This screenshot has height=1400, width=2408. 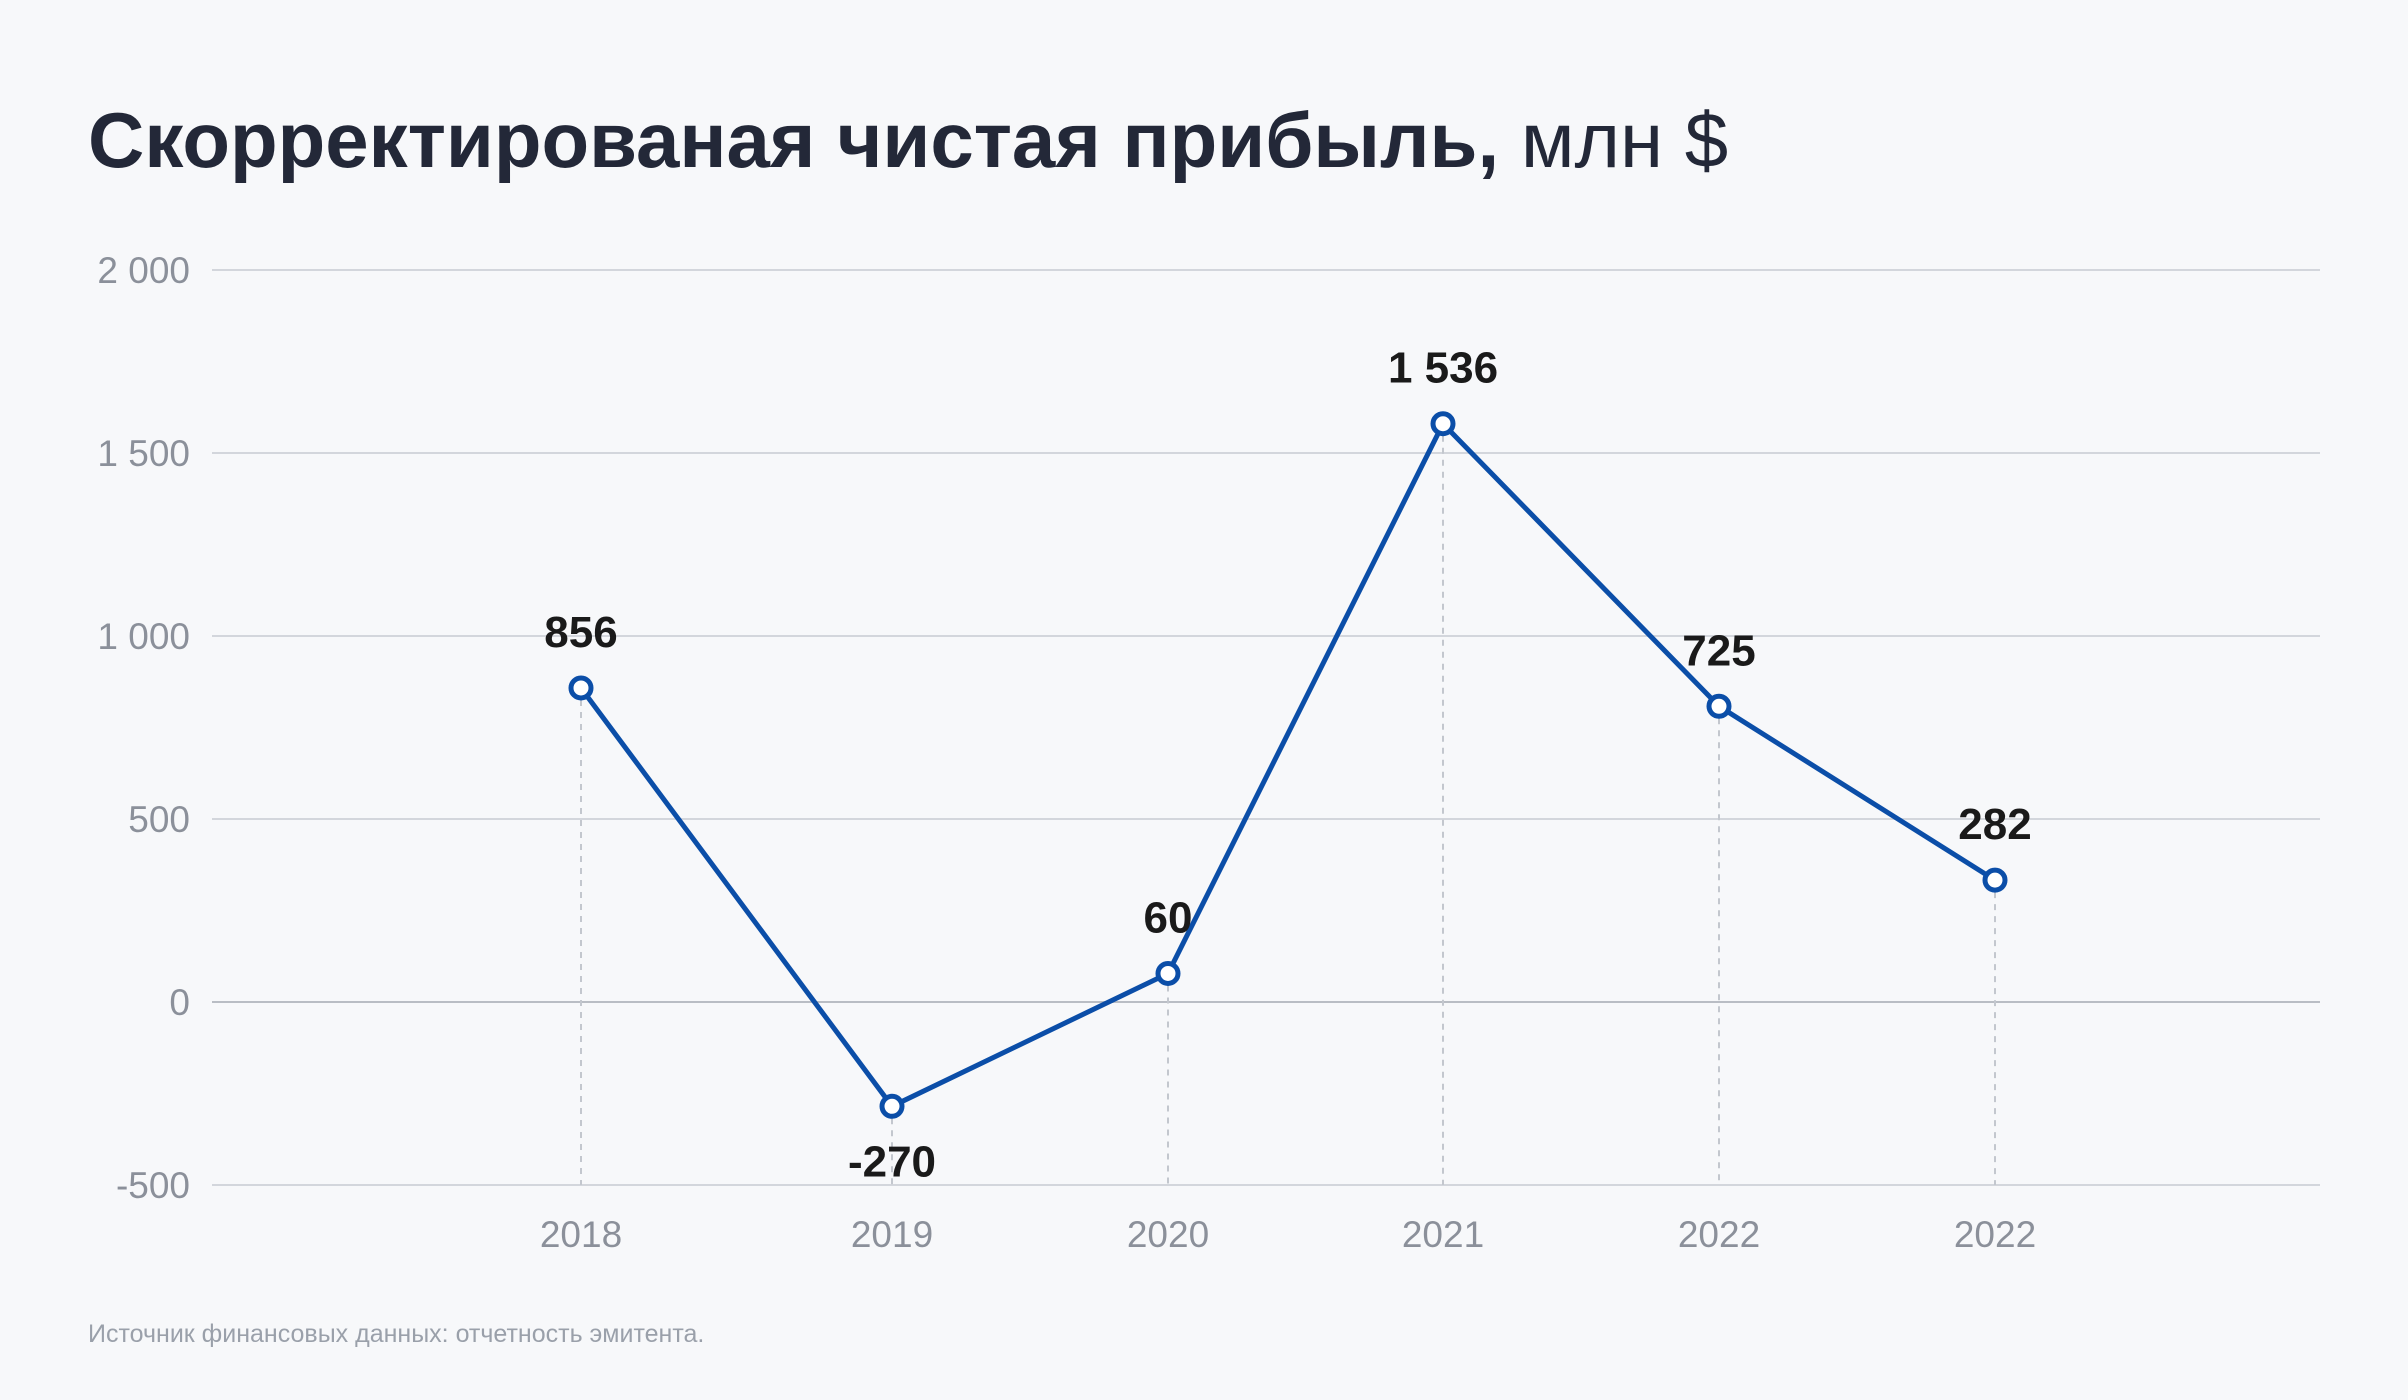 What do you see at coordinates (1168, 917) in the screenshot?
I see `data-label: 60` at bounding box center [1168, 917].